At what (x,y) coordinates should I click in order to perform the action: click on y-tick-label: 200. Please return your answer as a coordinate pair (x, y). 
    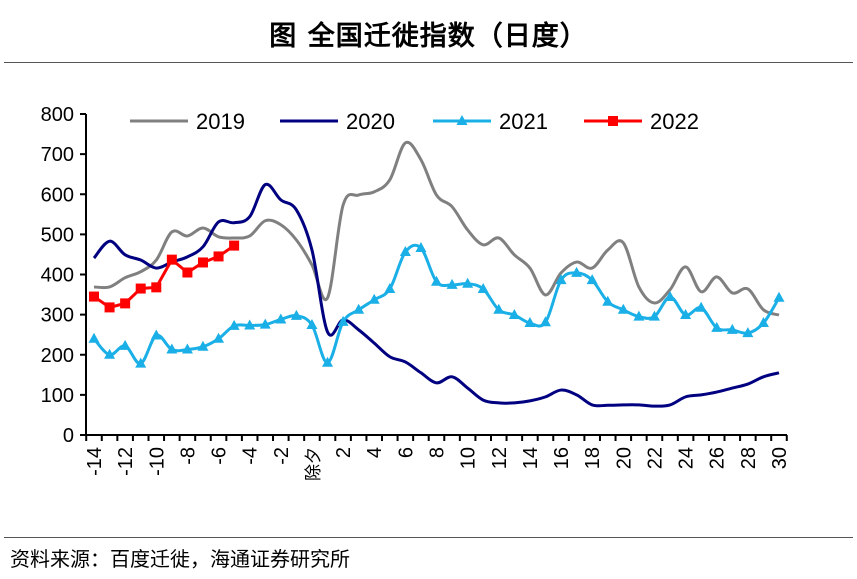
    Looking at the image, I should click on (57, 356).